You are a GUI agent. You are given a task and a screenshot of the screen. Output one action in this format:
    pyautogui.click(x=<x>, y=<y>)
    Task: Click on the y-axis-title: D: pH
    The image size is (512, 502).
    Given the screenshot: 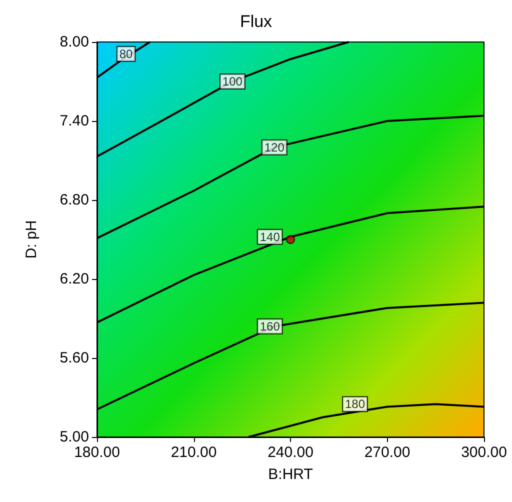 What is the action you would take?
    pyautogui.click(x=31, y=239)
    